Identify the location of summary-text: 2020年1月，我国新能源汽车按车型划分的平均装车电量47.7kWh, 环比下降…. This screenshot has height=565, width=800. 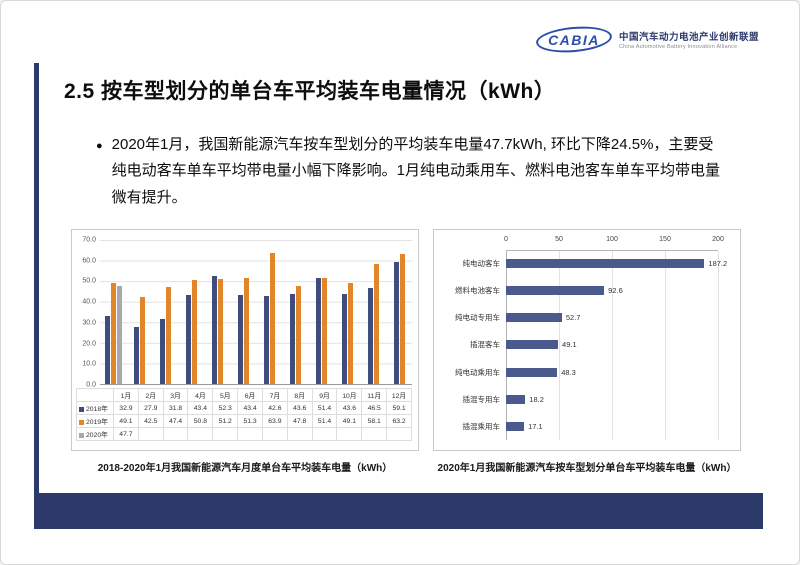
(416, 171).